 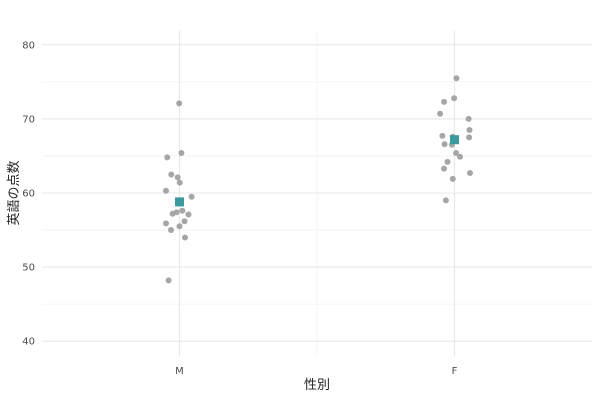 I want to click on y-axis-title: 英語の点数, so click(x=14, y=192).